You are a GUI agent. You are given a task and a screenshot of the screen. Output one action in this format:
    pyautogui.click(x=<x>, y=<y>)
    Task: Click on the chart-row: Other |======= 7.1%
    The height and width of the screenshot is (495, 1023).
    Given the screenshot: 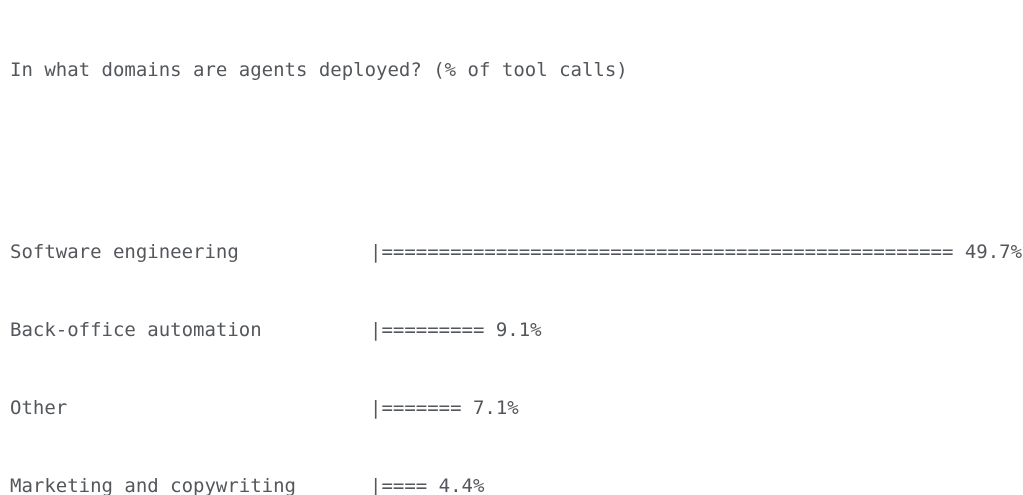 What is the action you would take?
    pyautogui.click(x=516, y=408)
    